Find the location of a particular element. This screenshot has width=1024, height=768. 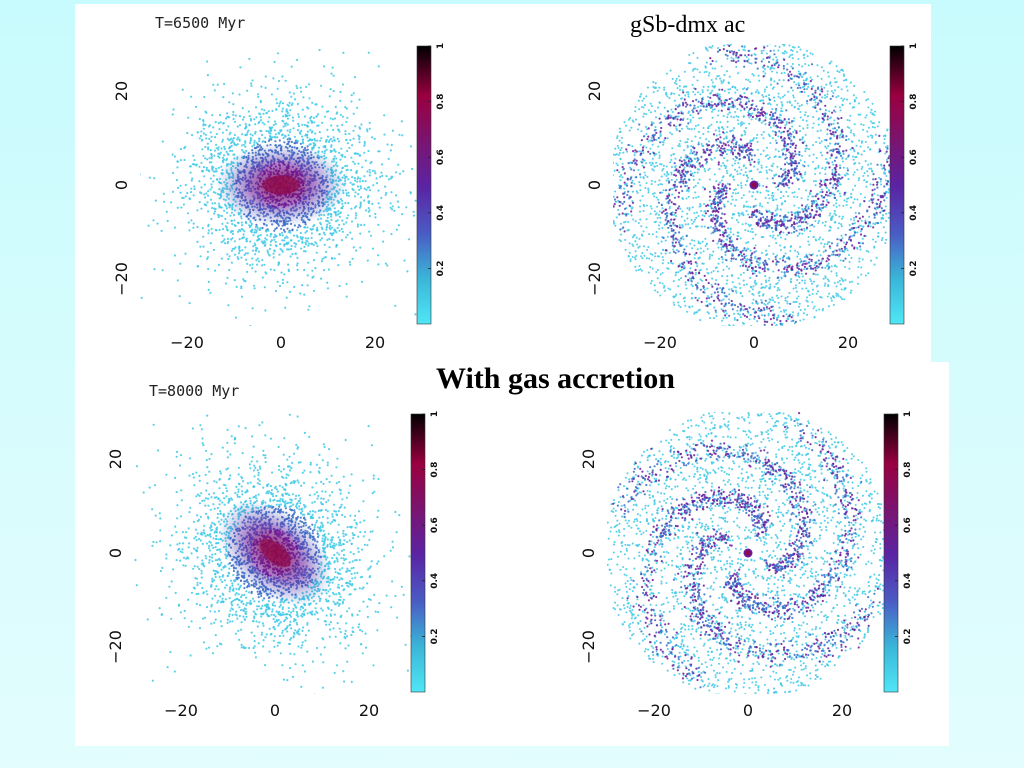

panel-8000-face: −20 0 20 20 0 −20 0.2 0.4 0.6 0.8 1 is located at coordinates (746, 565).